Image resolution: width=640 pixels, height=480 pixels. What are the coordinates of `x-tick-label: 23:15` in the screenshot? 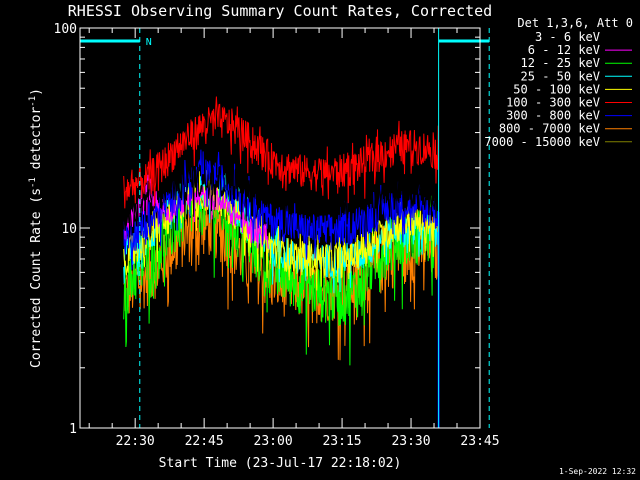 It's located at (341, 441).